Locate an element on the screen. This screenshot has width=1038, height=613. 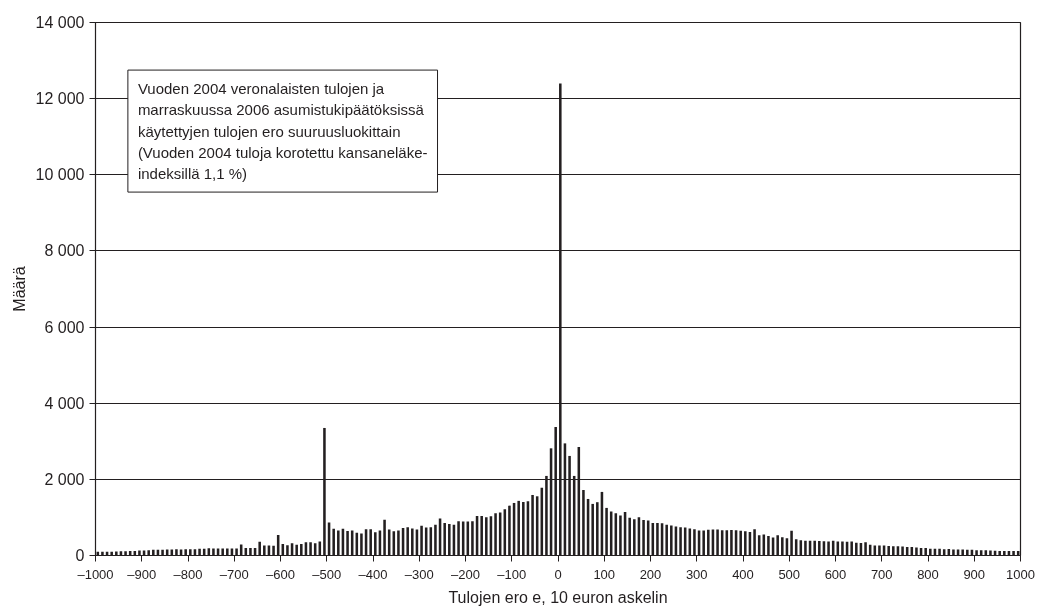
x-tick-label: 300 is located at coordinates (696, 574).